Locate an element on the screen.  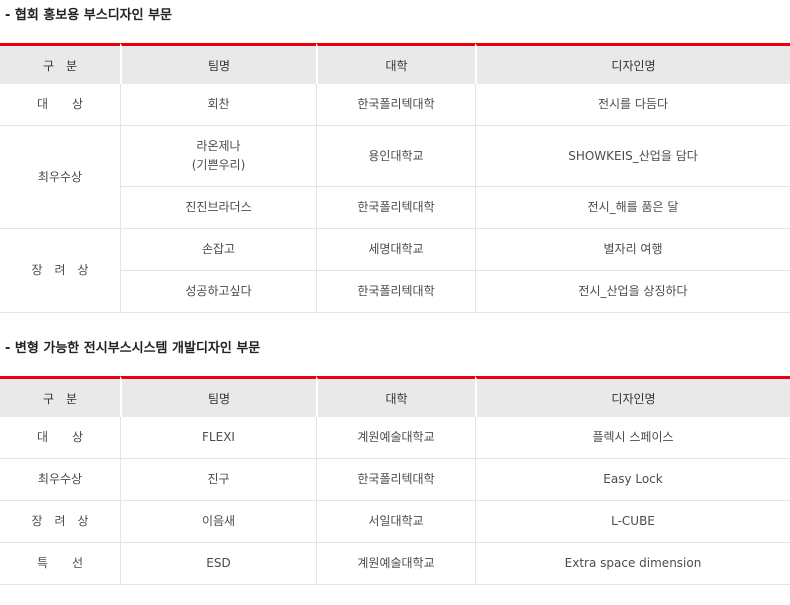
design-name-cell: 플렉시 스페이스 is located at coordinates (632, 438).